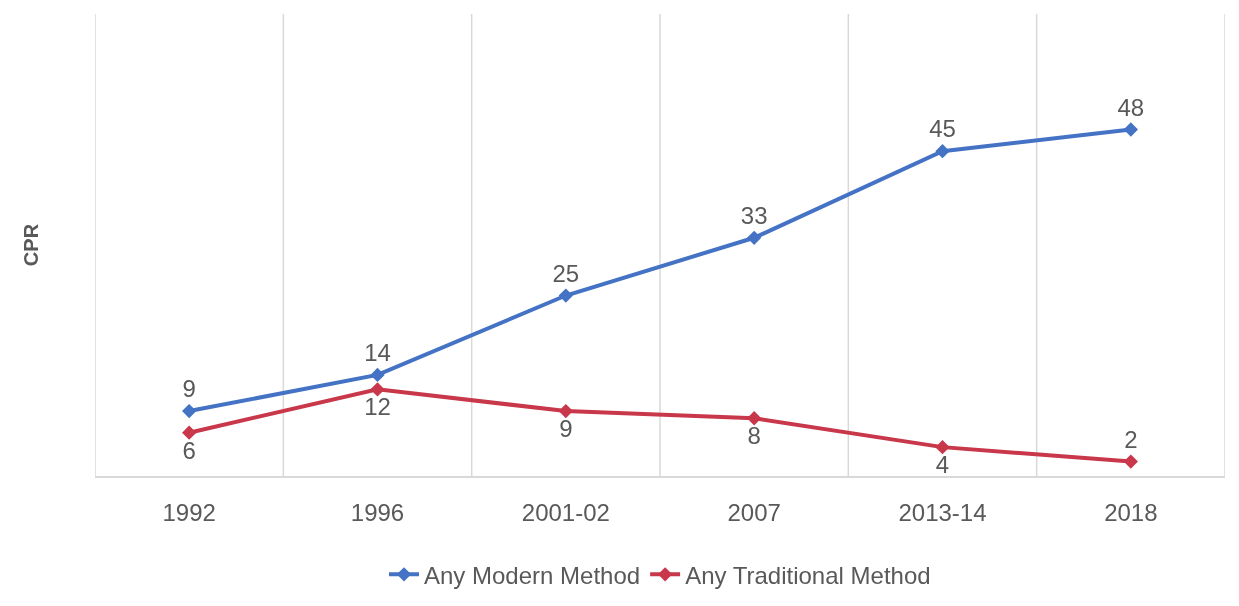 The width and height of the screenshot is (1239, 606). What do you see at coordinates (189, 450) in the screenshot?
I see `data-label: 6` at bounding box center [189, 450].